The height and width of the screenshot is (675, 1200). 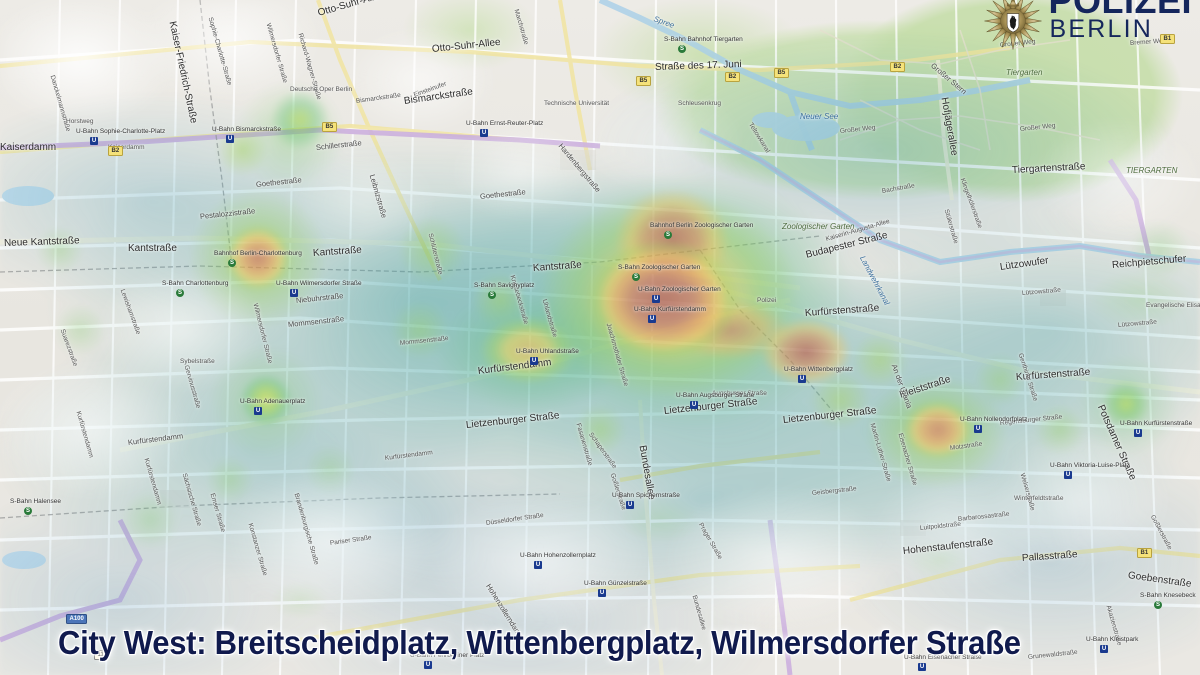 What do you see at coordinates (1152, 170) in the screenshot?
I see `map-label: TIERGARTEN` at bounding box center [1152, 170].